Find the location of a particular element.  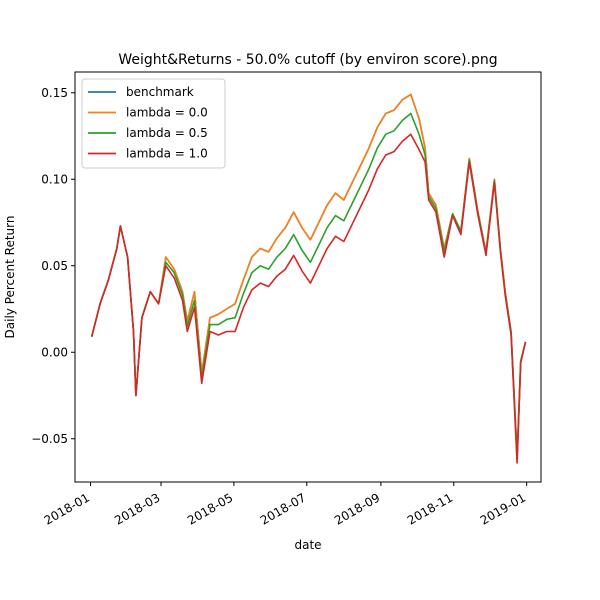

x-axis-label: date is located at coordinates (307, 545).